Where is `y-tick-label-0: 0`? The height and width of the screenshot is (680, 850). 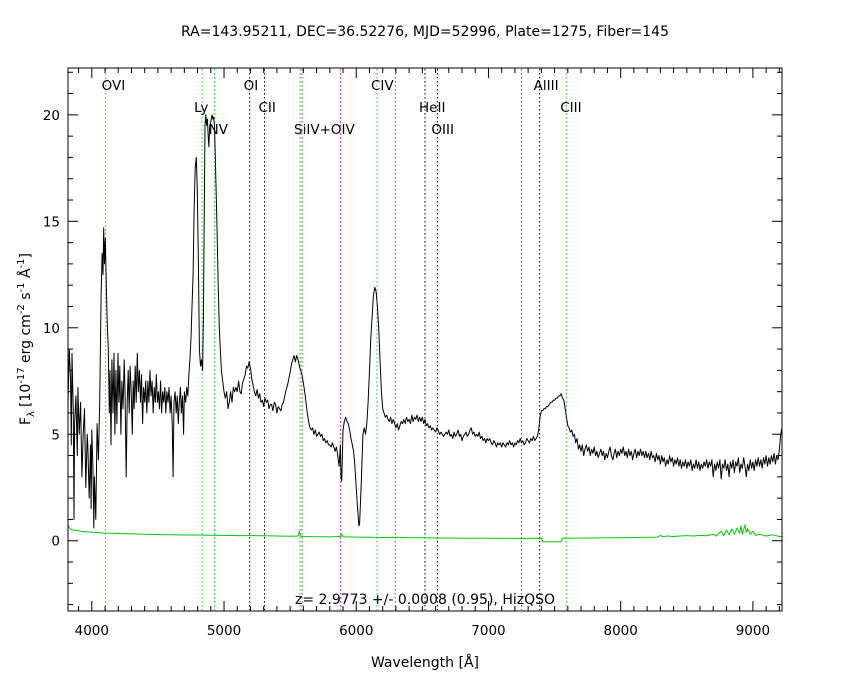
y-tick-label-0: 0 is located at coordinates (55, 542).